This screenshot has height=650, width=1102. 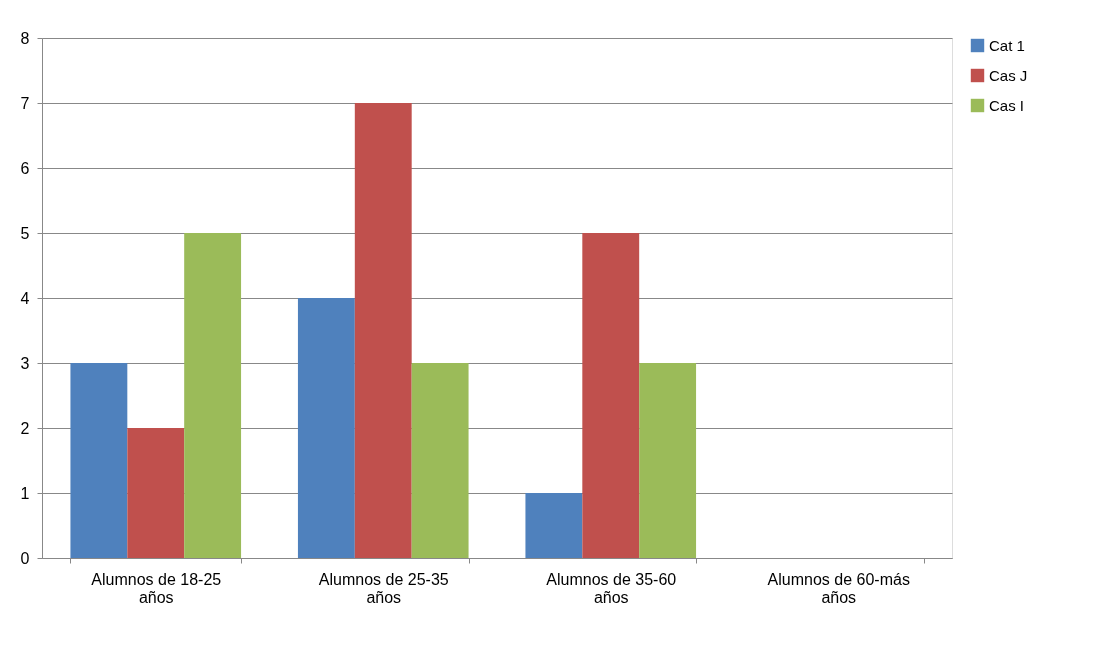 I want to click on x-tick-label: Alumnos de 25-35 años, so click(x=383, y=588).